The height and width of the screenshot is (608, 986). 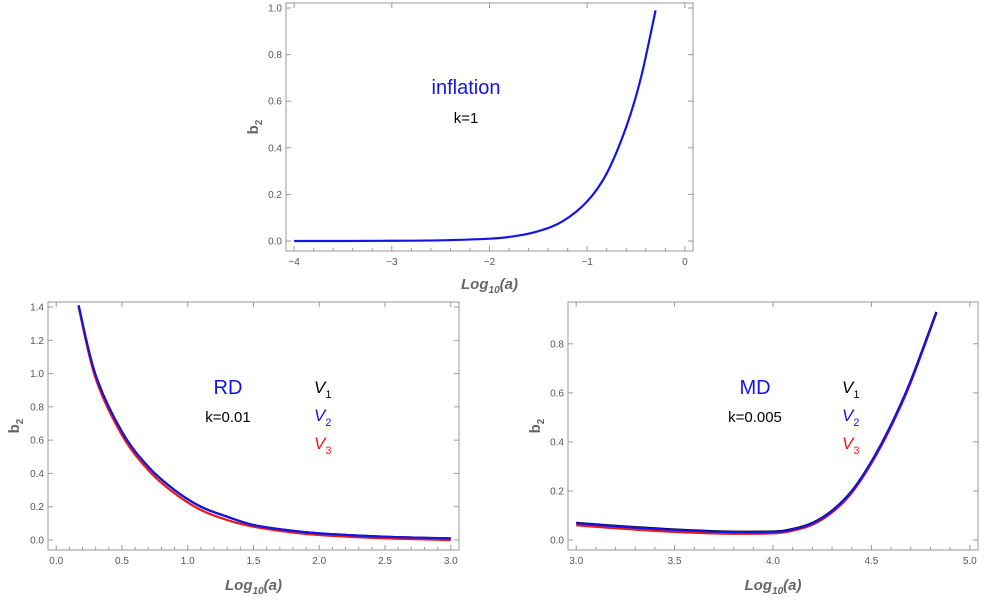 I want to click on x-tick-label: 0, so click(x=685, y=262).